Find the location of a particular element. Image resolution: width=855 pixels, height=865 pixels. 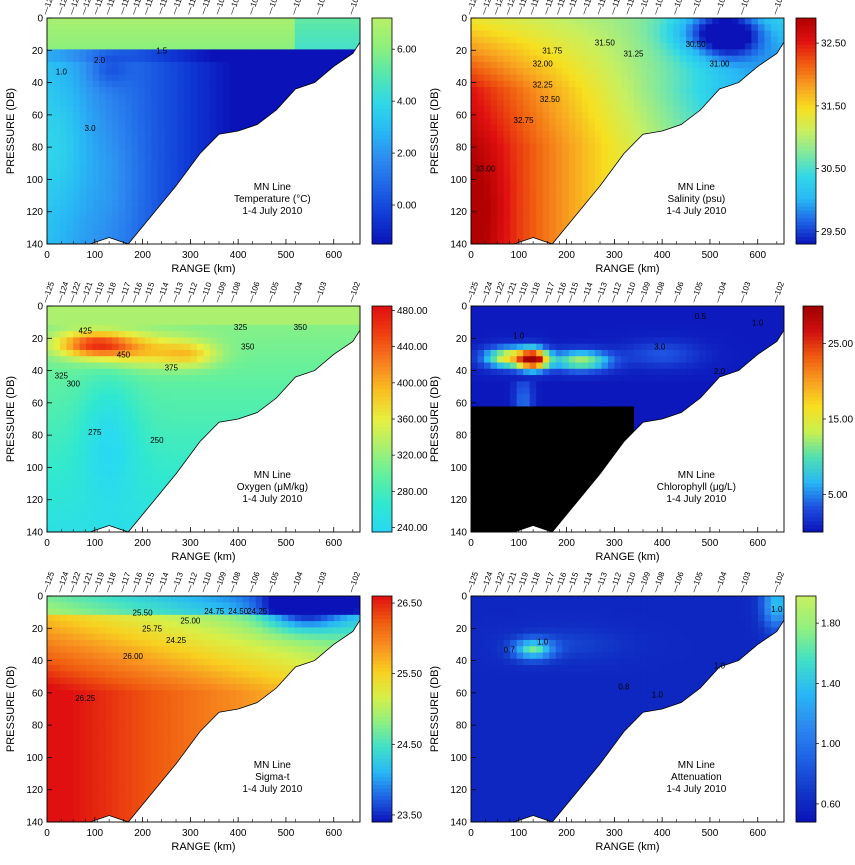

station-label: —105 is located at coordinates (273, 8).